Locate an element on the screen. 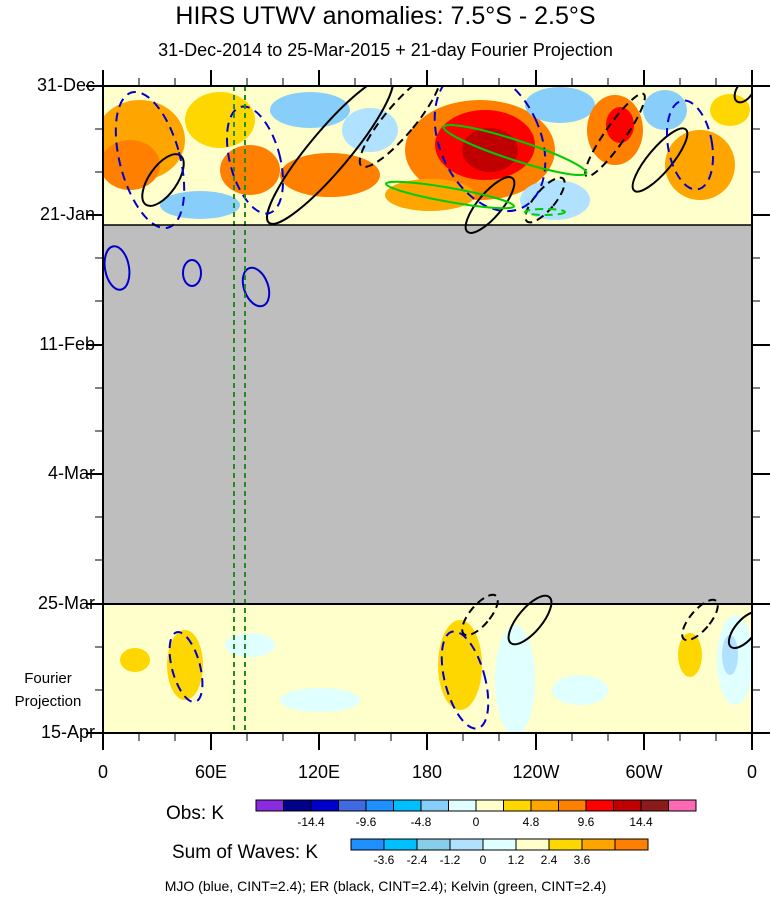  y-tick-label: 25-Mar is located at coordinates (66, 603).